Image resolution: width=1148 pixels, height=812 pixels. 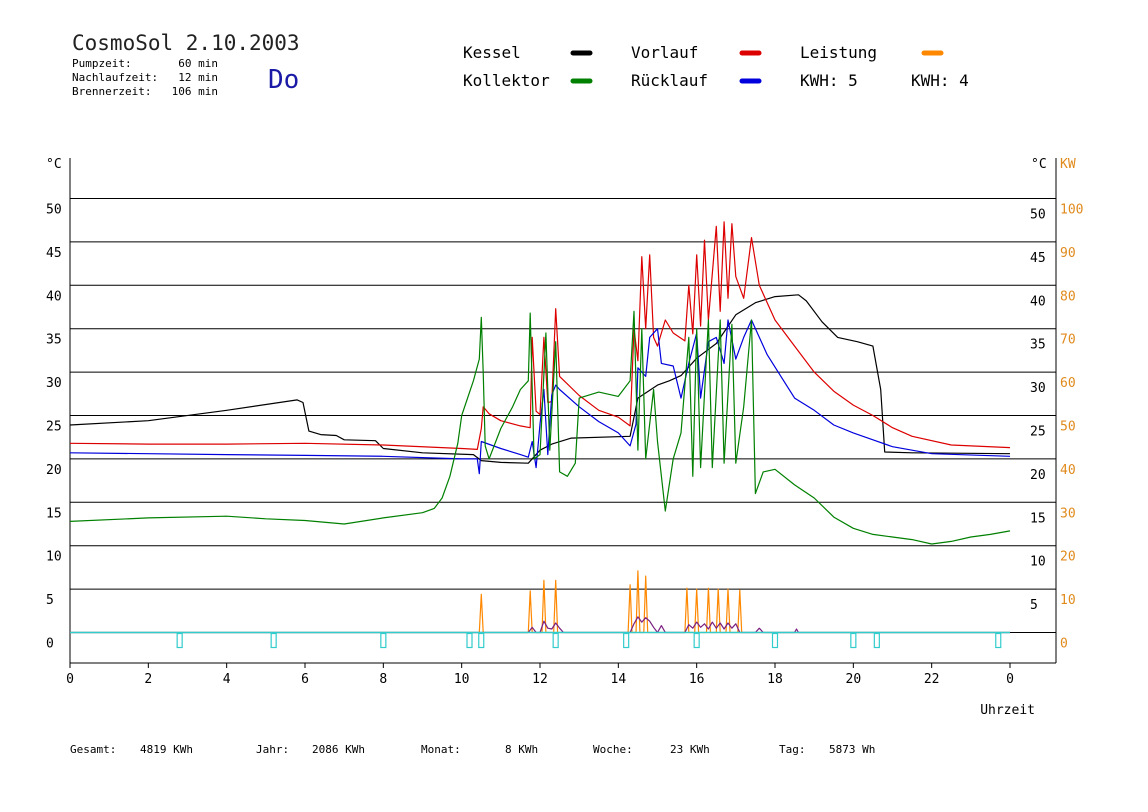 What do you see at coordinates (492, 52) in the screenshot?
I see `legend-label-kessel: Kessel` at bounding box center [492, 52].